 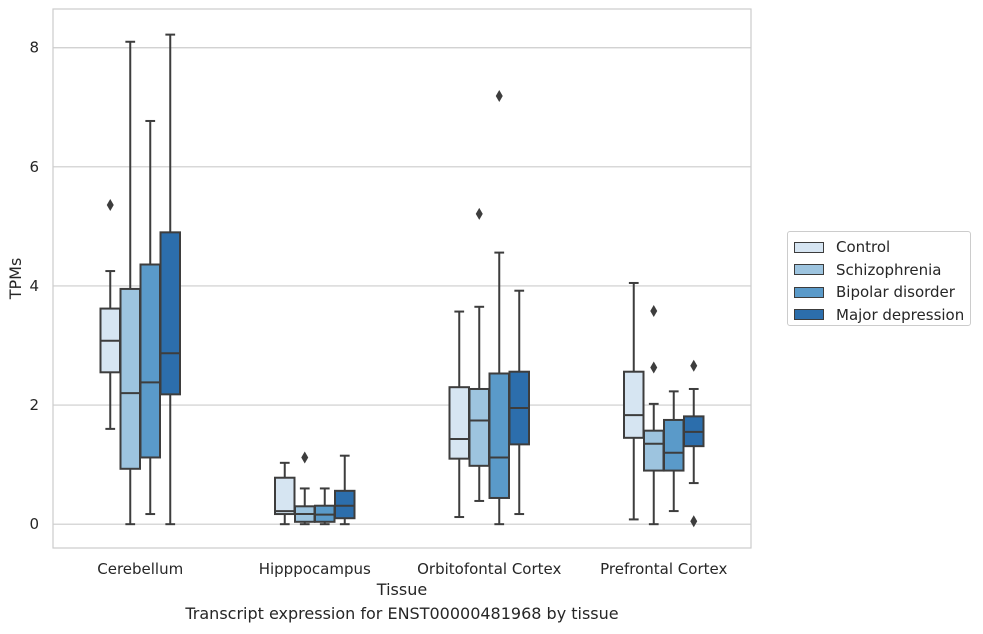 I want to click on x-tick-label: Orbitofontal Cortex, so click(x=489, y=569).